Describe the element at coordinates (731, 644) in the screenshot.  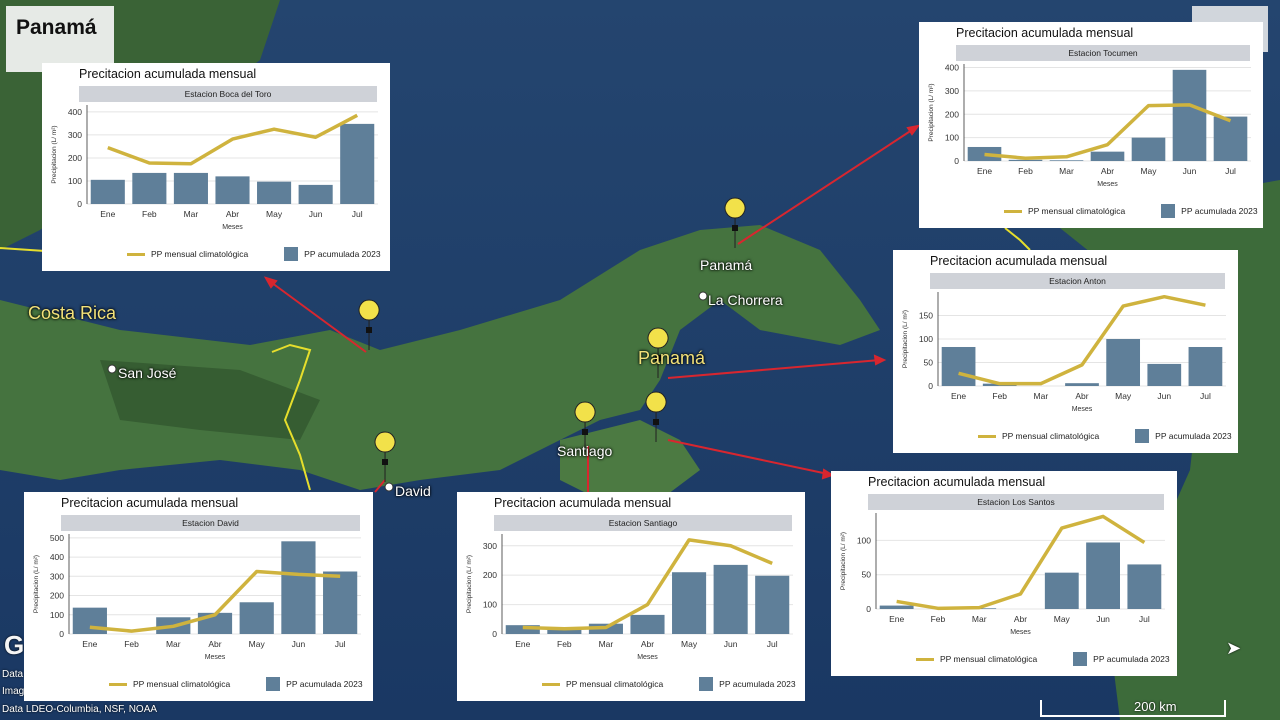
I see `x-tick-label: Jun` at that location.